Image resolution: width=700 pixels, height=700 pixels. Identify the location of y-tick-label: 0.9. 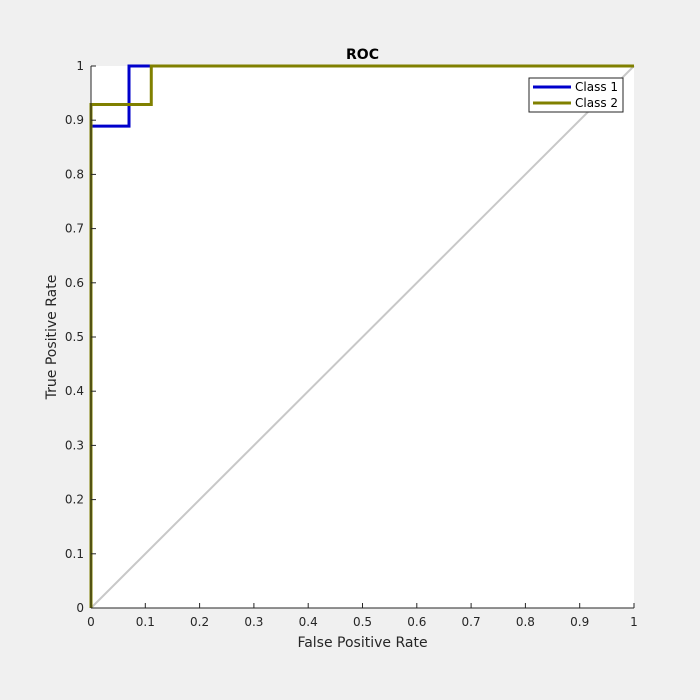
(74, 120).